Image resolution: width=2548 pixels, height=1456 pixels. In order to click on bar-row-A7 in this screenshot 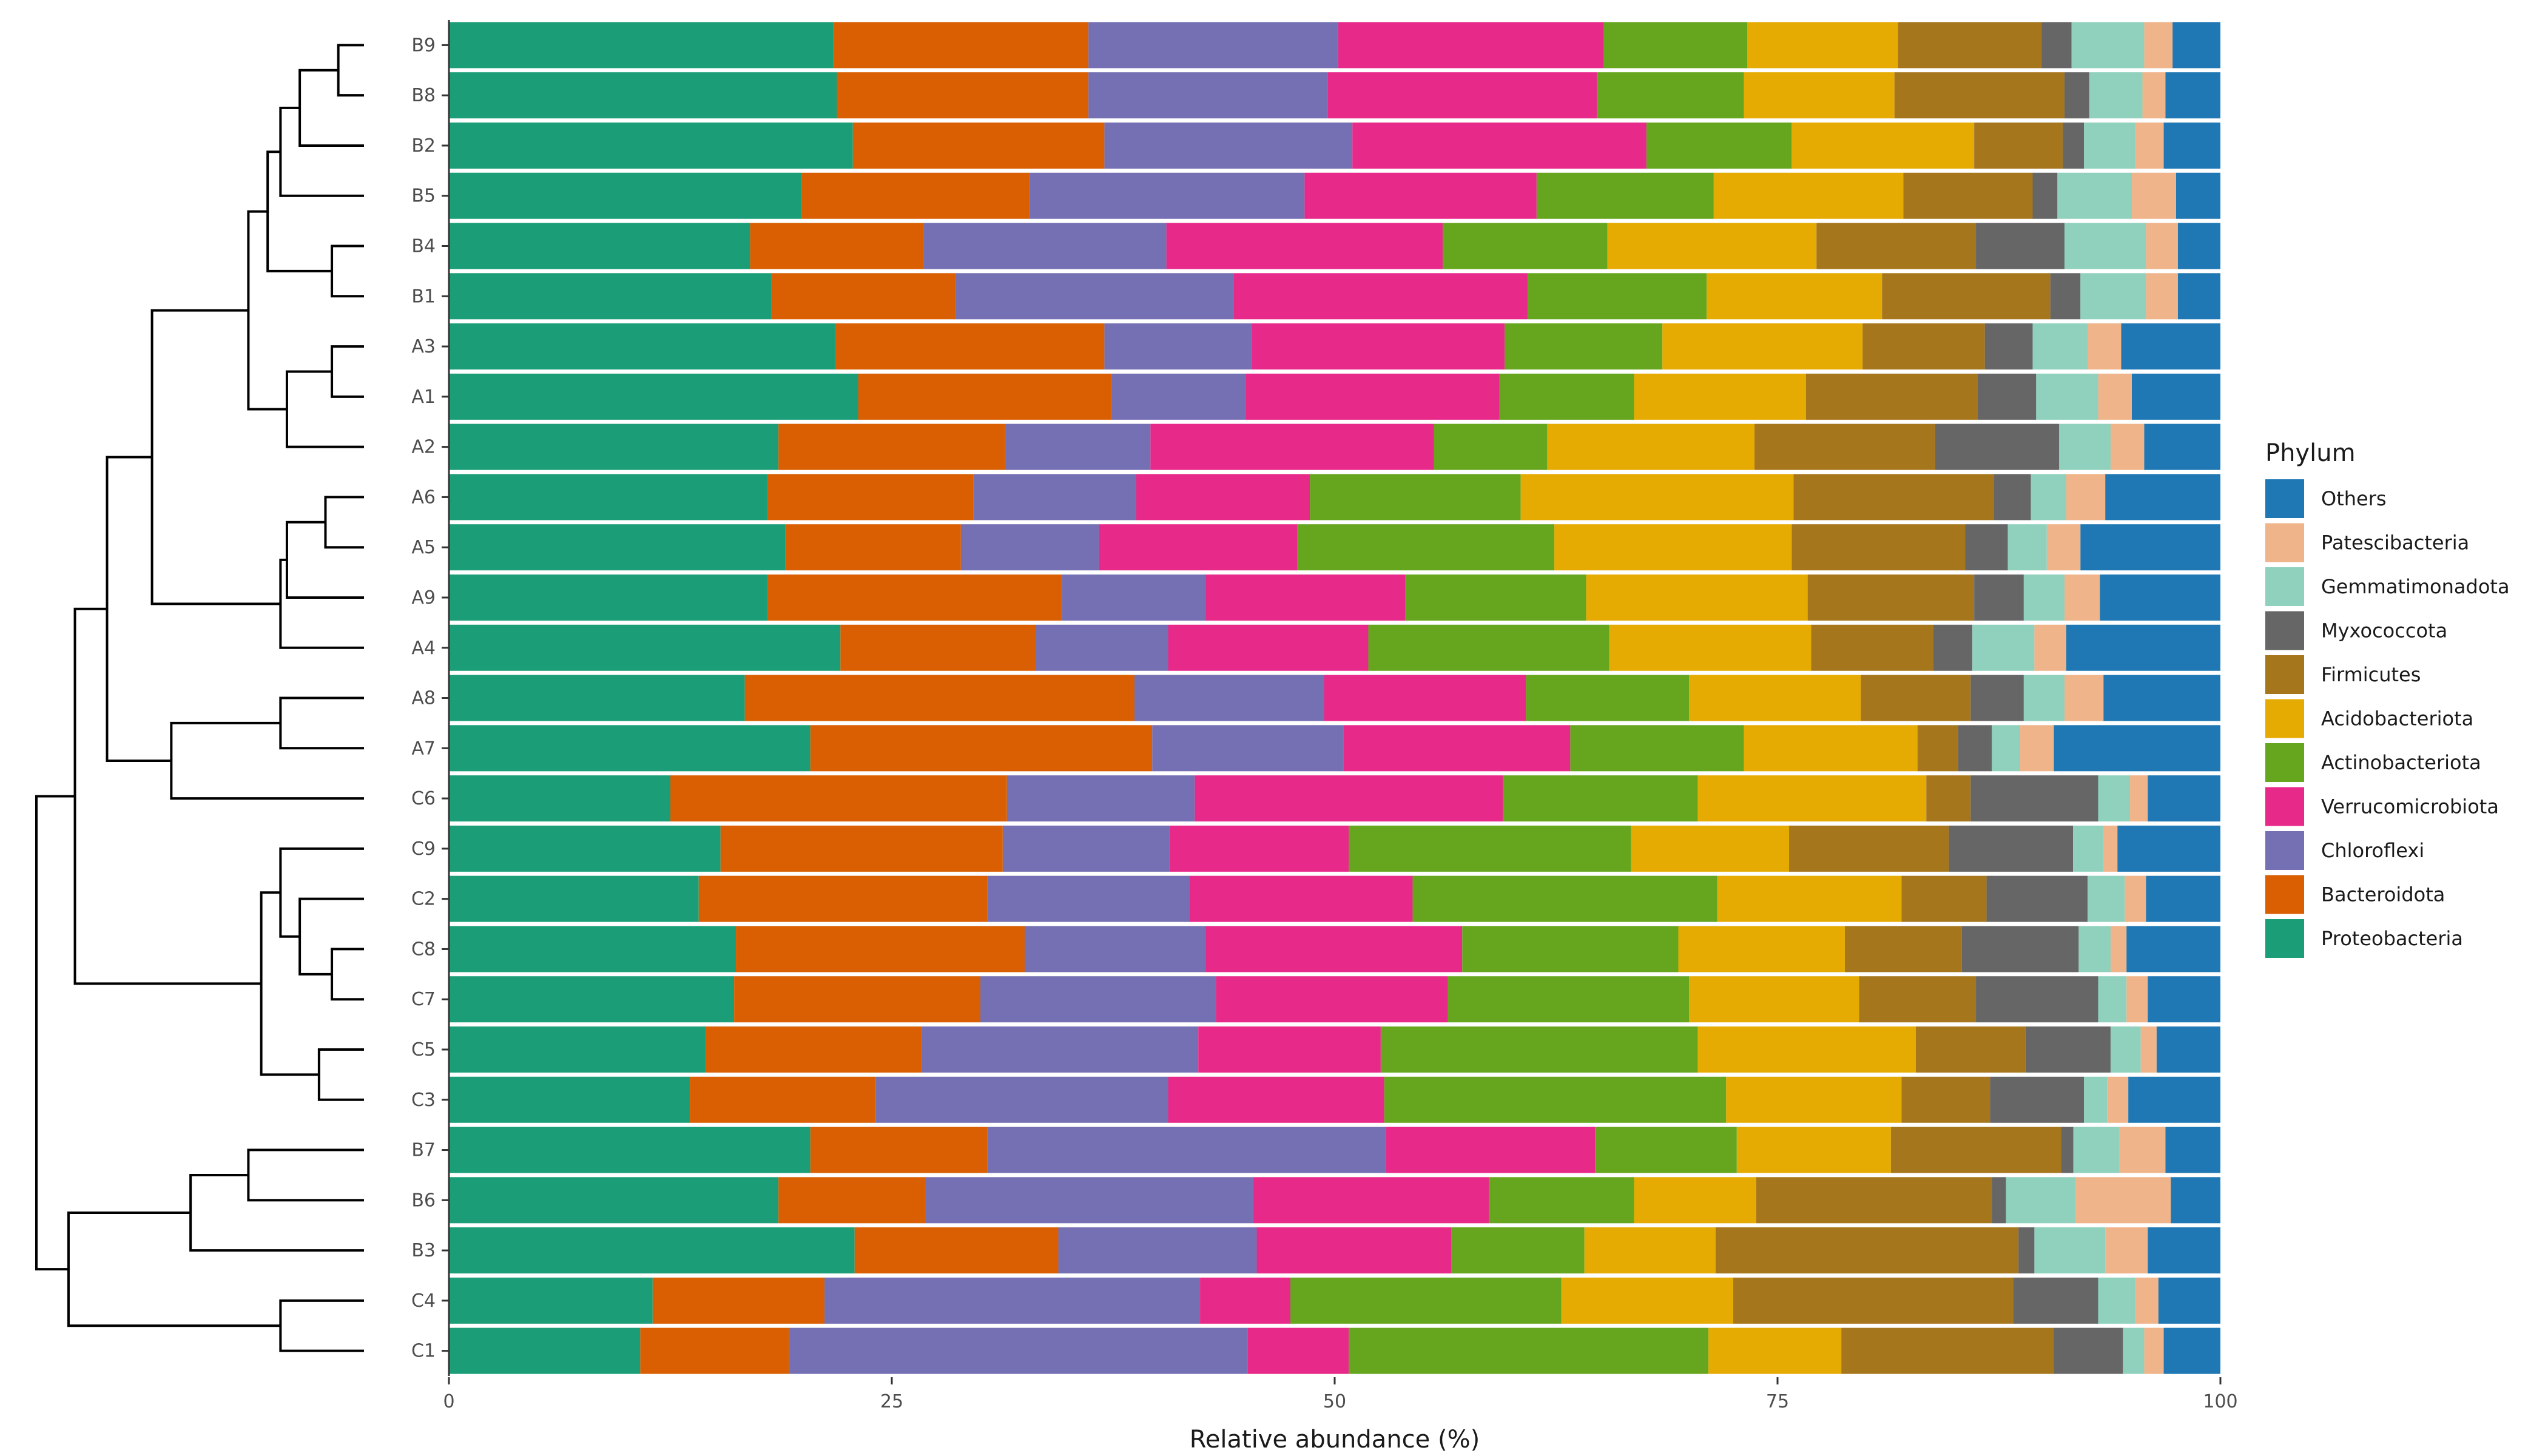, I will do `click(1334, 748)`.